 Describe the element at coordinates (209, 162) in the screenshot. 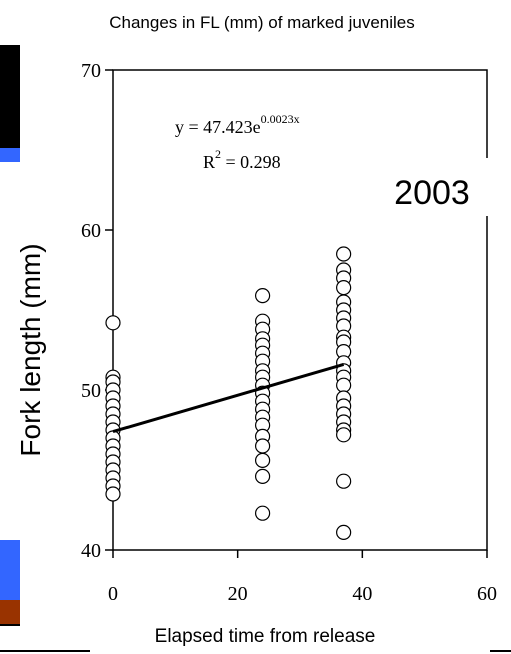

I see `r-squared-base: R` at that location.